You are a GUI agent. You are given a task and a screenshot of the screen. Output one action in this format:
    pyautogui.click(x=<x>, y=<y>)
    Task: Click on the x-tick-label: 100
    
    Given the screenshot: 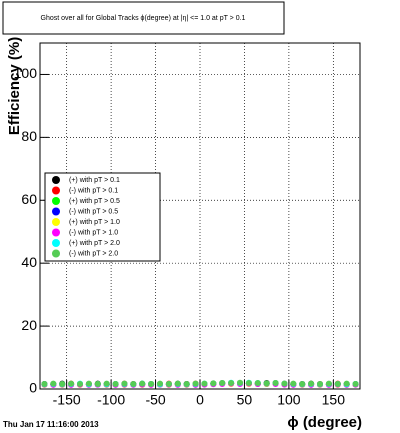 What is the action you would take?
    pyautogui.click(x=289, y=400)
    